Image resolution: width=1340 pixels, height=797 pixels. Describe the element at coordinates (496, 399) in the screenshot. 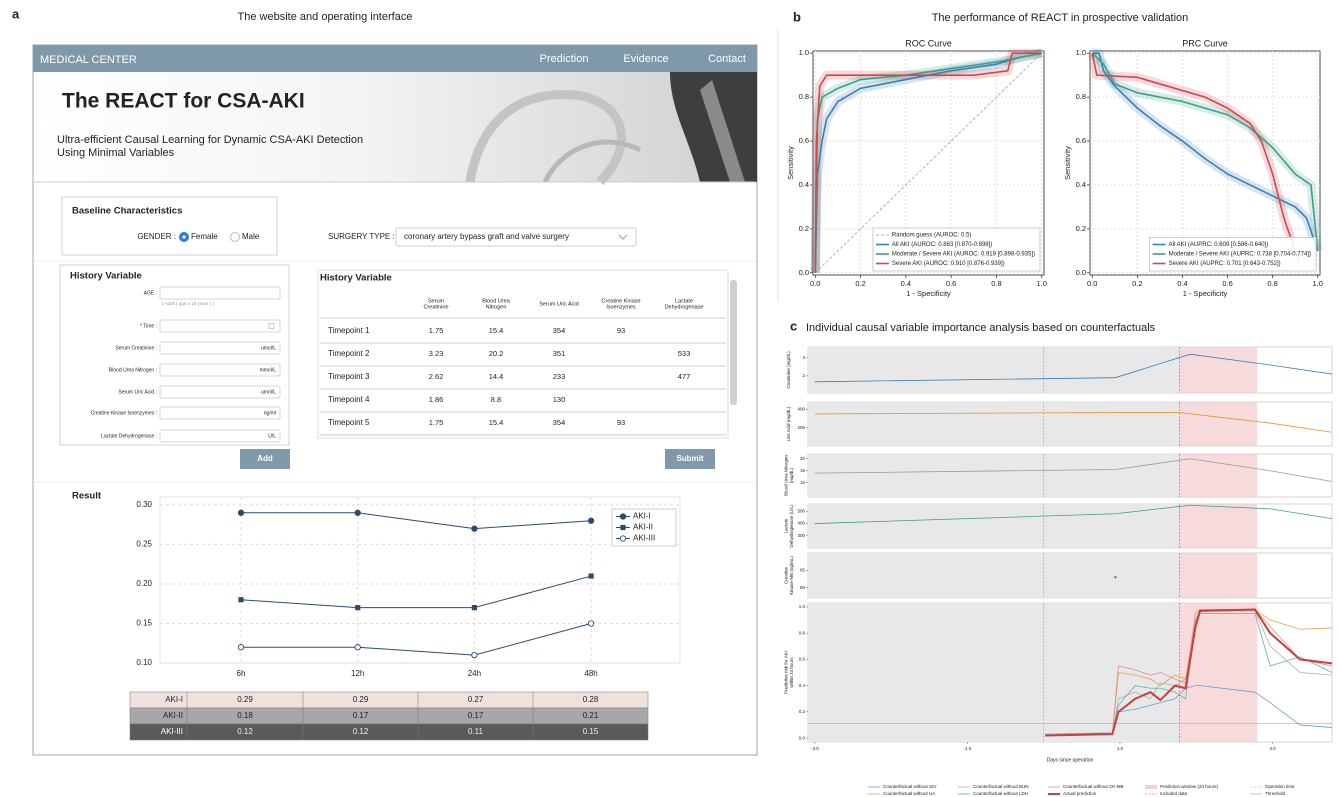

I see `table-cell: 8.8` at that location.